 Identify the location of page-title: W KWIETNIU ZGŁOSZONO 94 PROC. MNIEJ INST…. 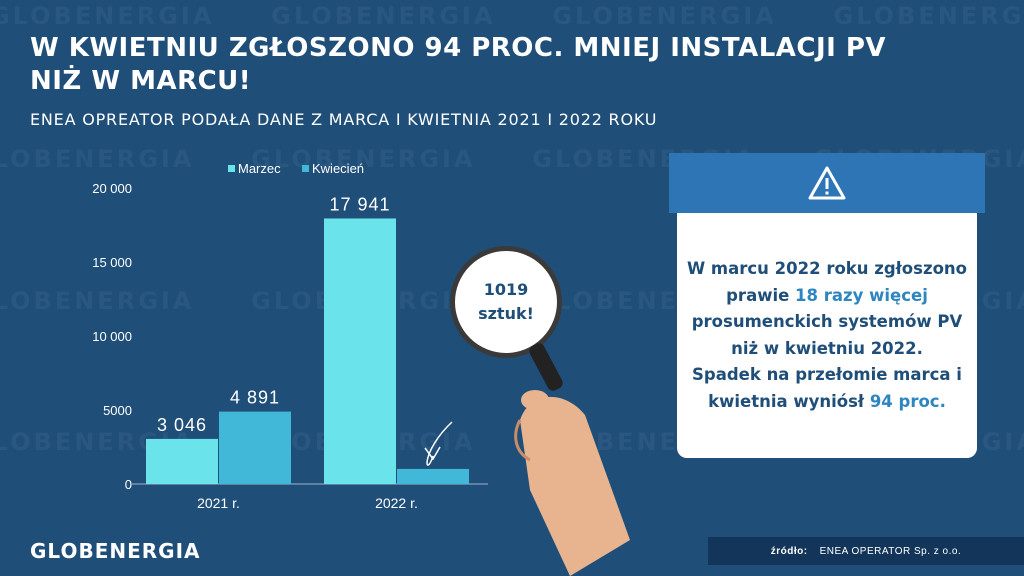
(458, 64).